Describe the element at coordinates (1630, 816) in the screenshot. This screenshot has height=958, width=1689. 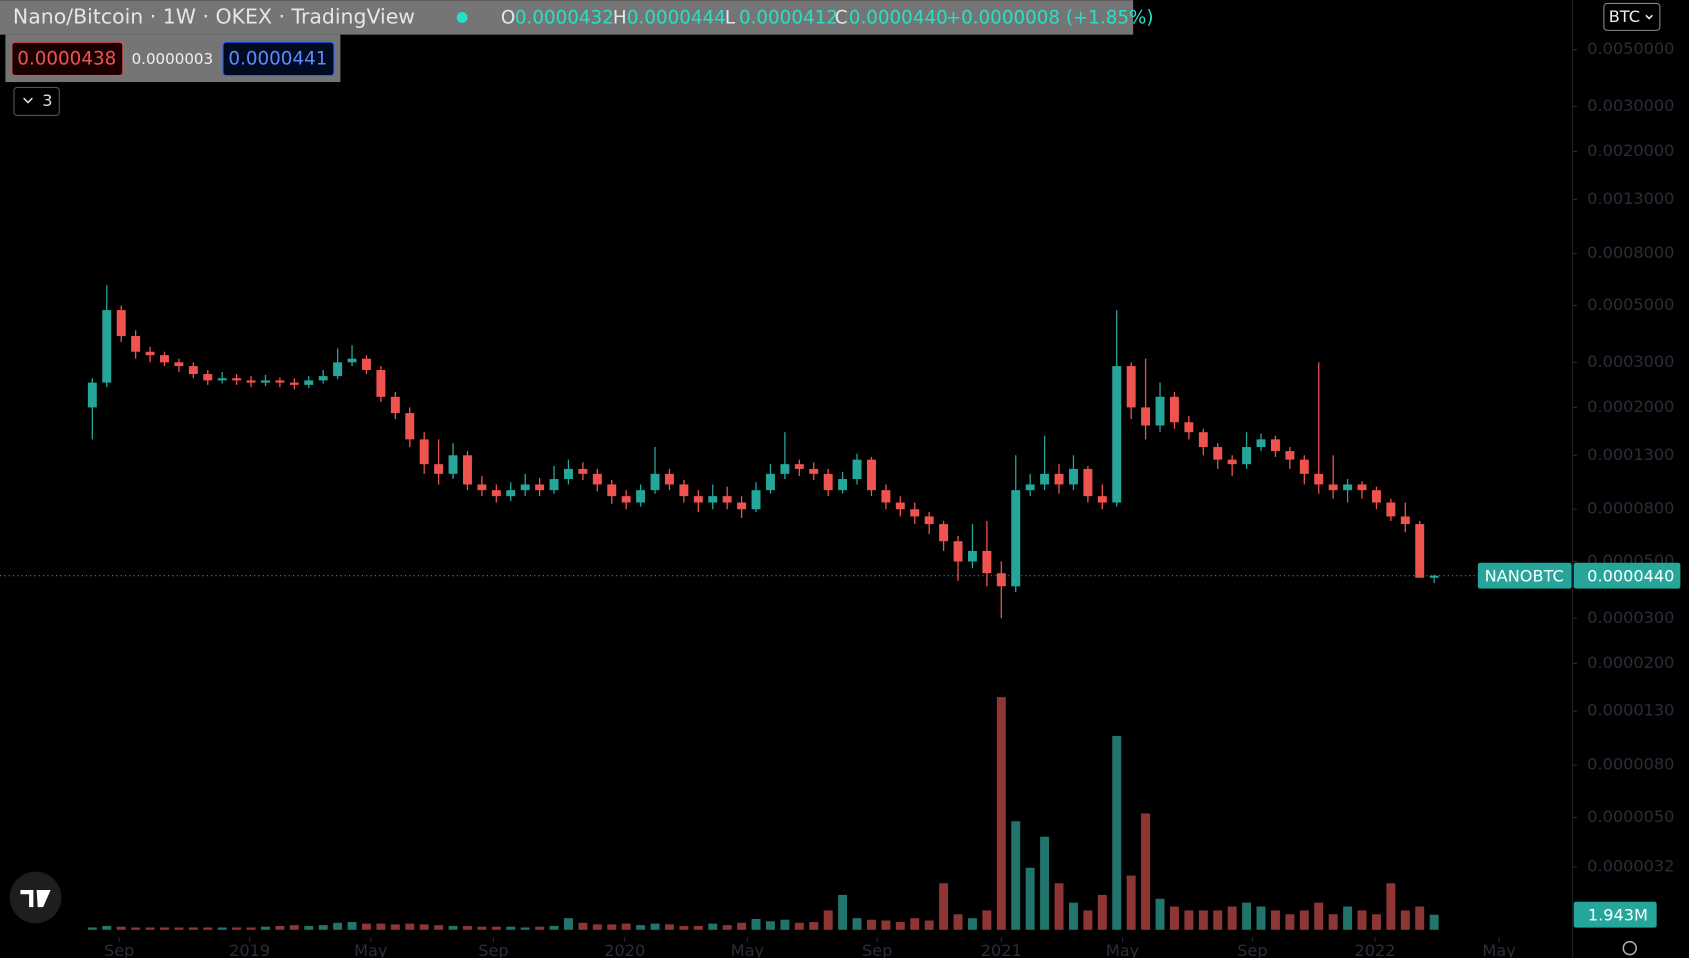
I see `y-tick-label: 0.0000050` at that location.